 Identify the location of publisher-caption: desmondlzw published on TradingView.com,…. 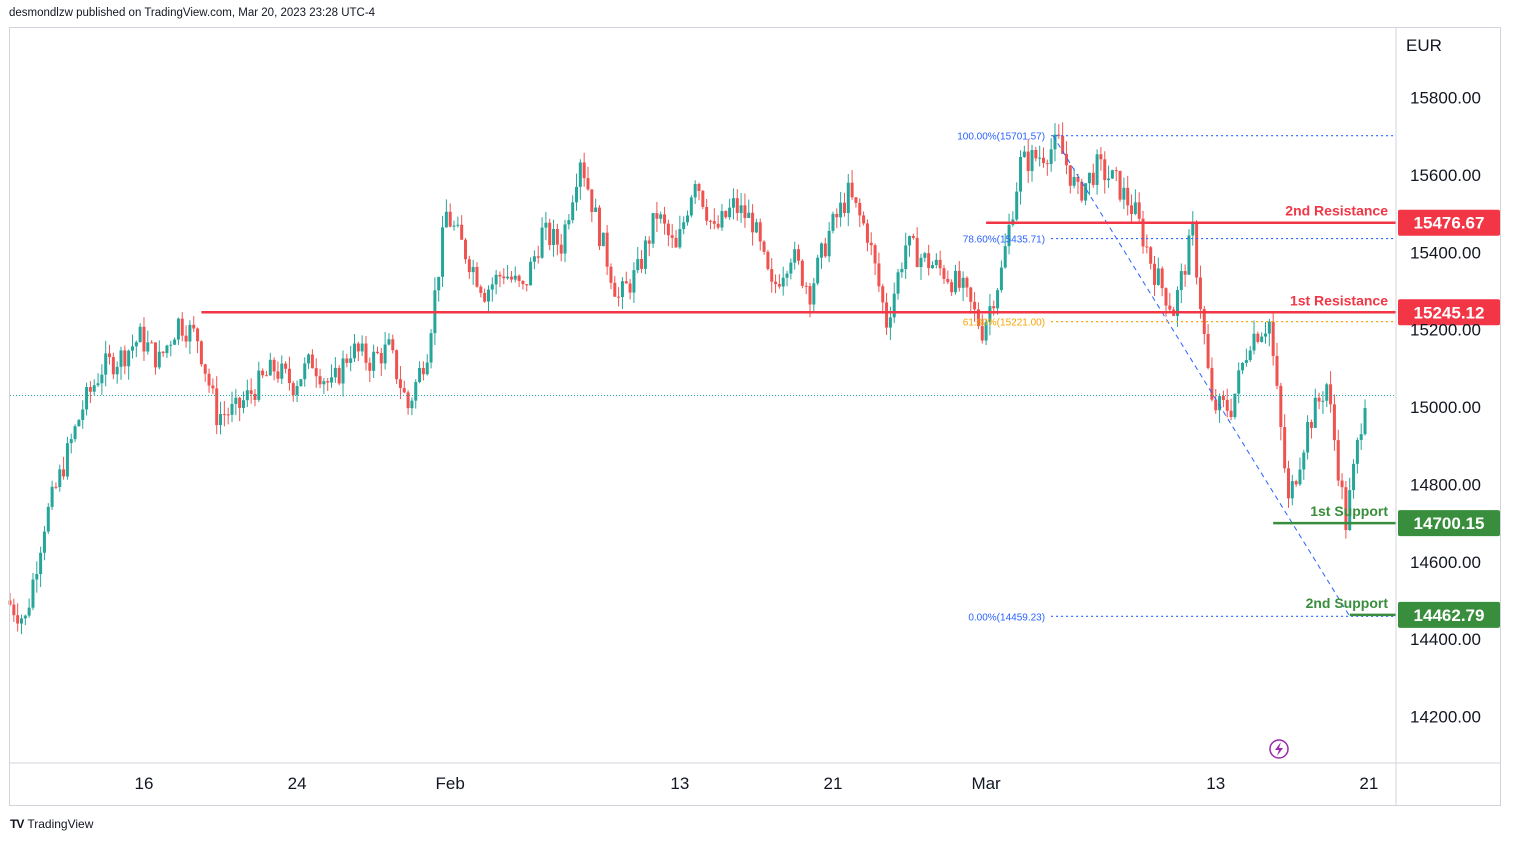
(192, 13).